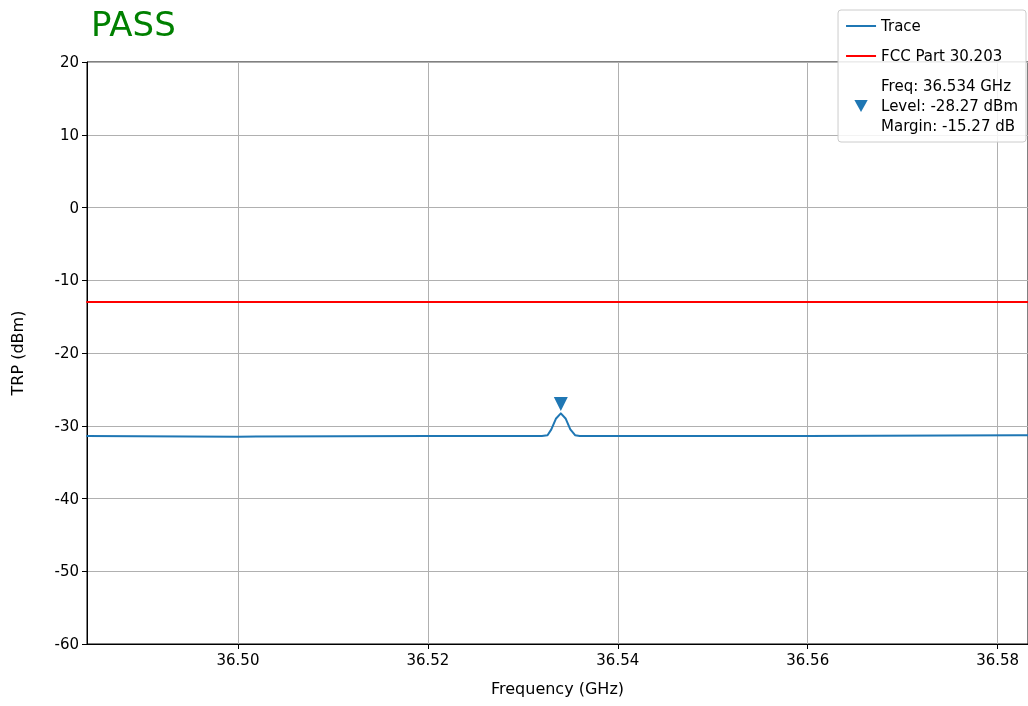  Describe the element at coordinates (618, 659) in the screenshot. I see `x-tick-label: 36.54` at that location.